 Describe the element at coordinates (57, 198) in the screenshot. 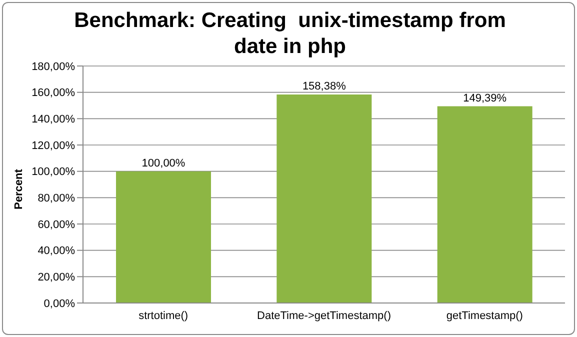

I see `y-tick-label: 80,00%` at that location.